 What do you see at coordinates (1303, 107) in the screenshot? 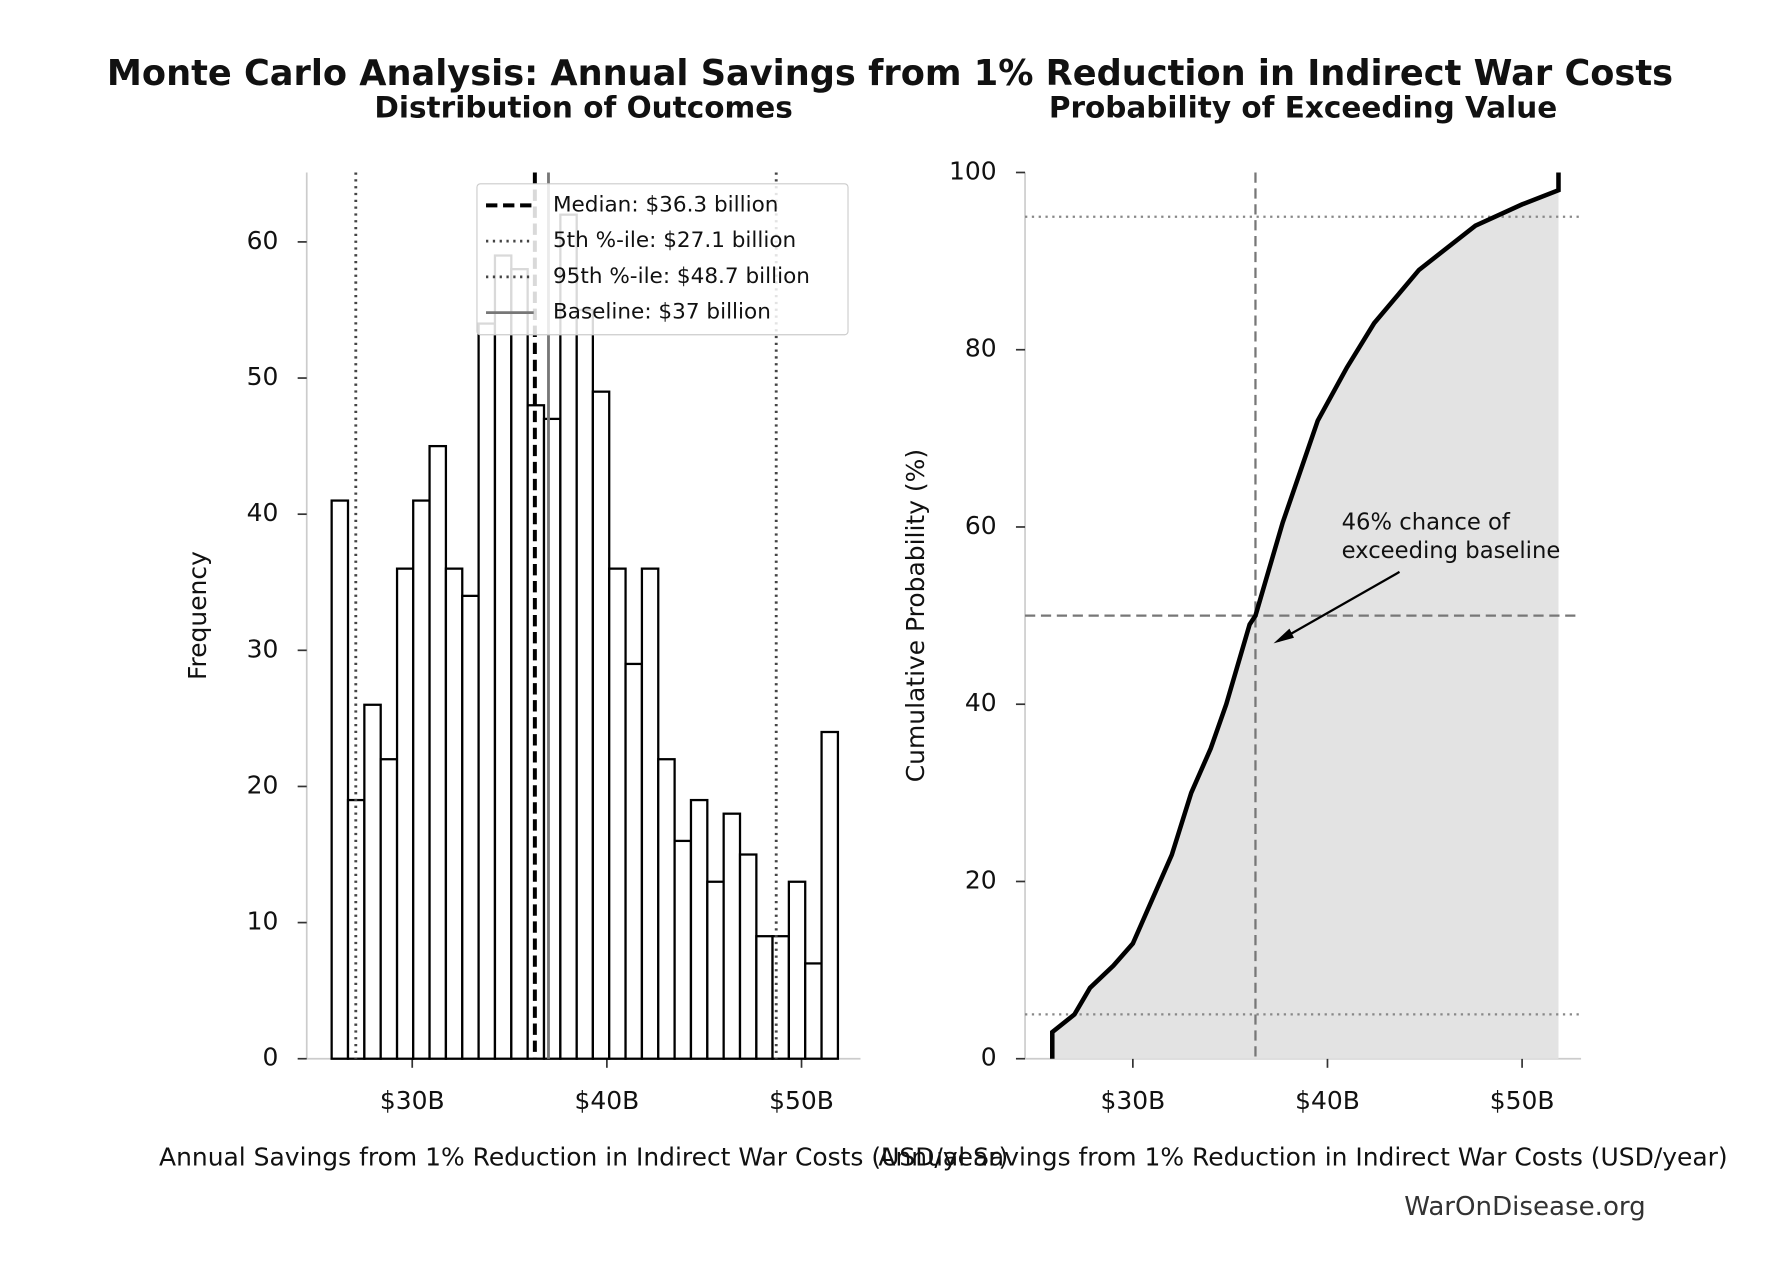
I see `subplot-title: Probability of Exceeding Value` at bounding box center [1303, 107].